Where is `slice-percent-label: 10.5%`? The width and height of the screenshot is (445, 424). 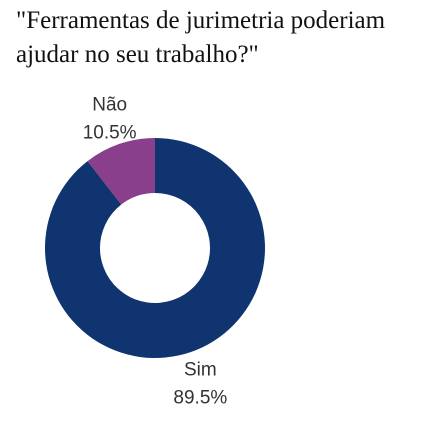
slice-percent-label: 10.5% is located at coordinates (110, 133).